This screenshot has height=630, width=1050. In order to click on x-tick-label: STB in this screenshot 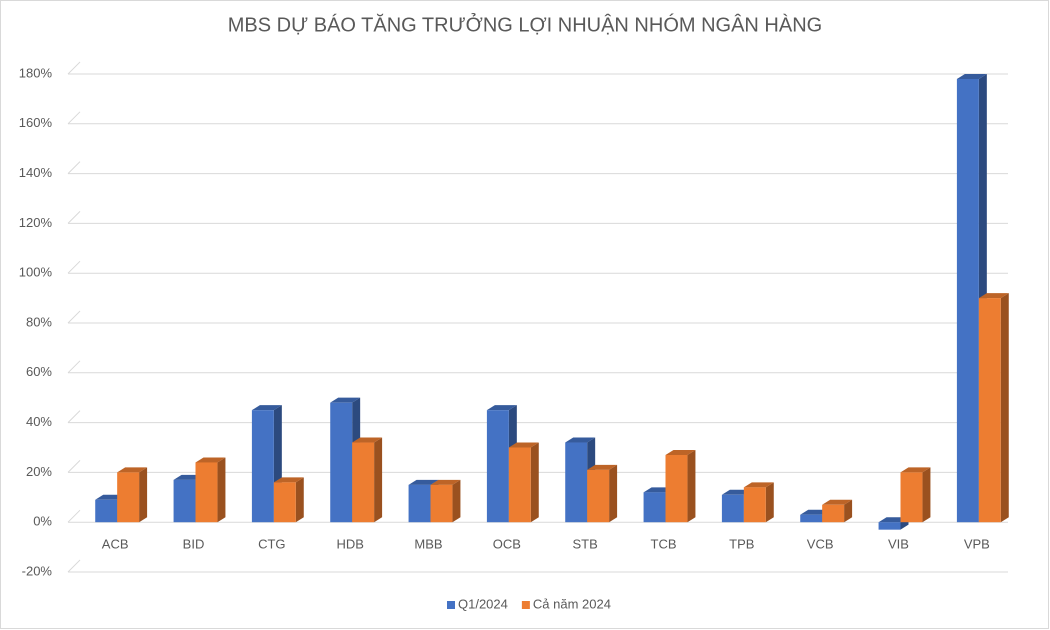, I will do `click(585, 544)`.